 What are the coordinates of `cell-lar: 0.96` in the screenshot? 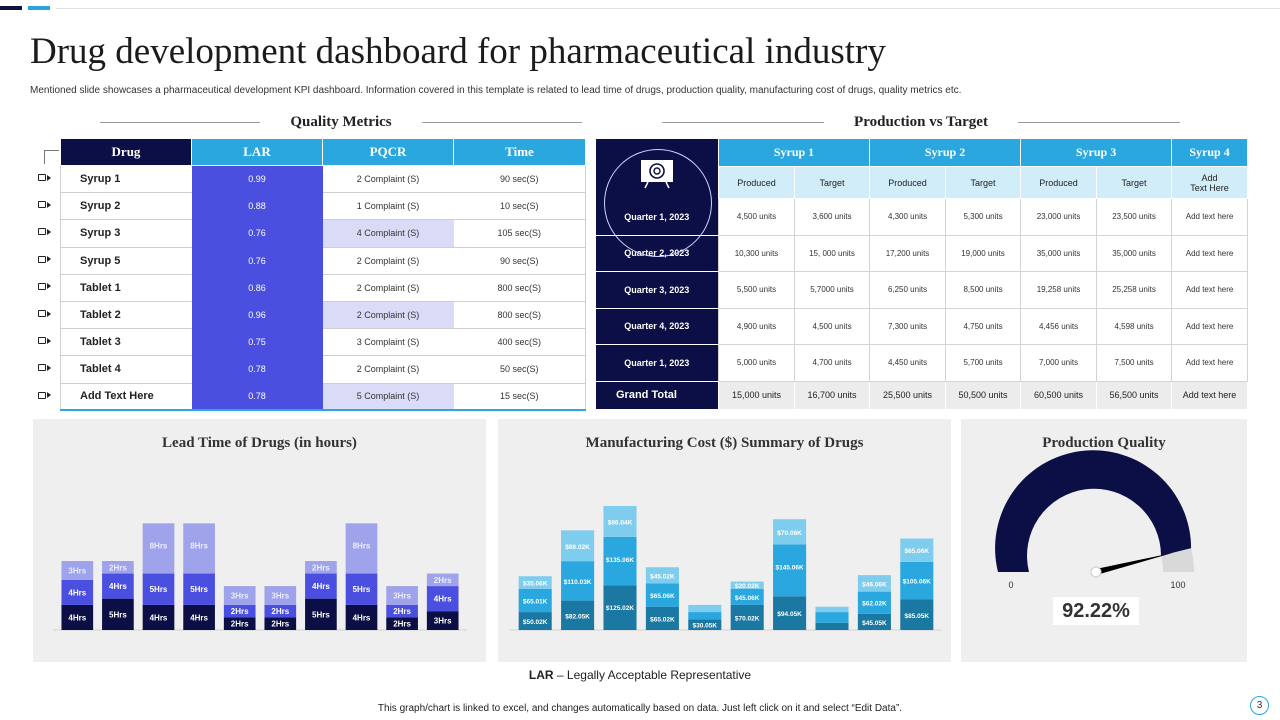 It's located at (257, 315).